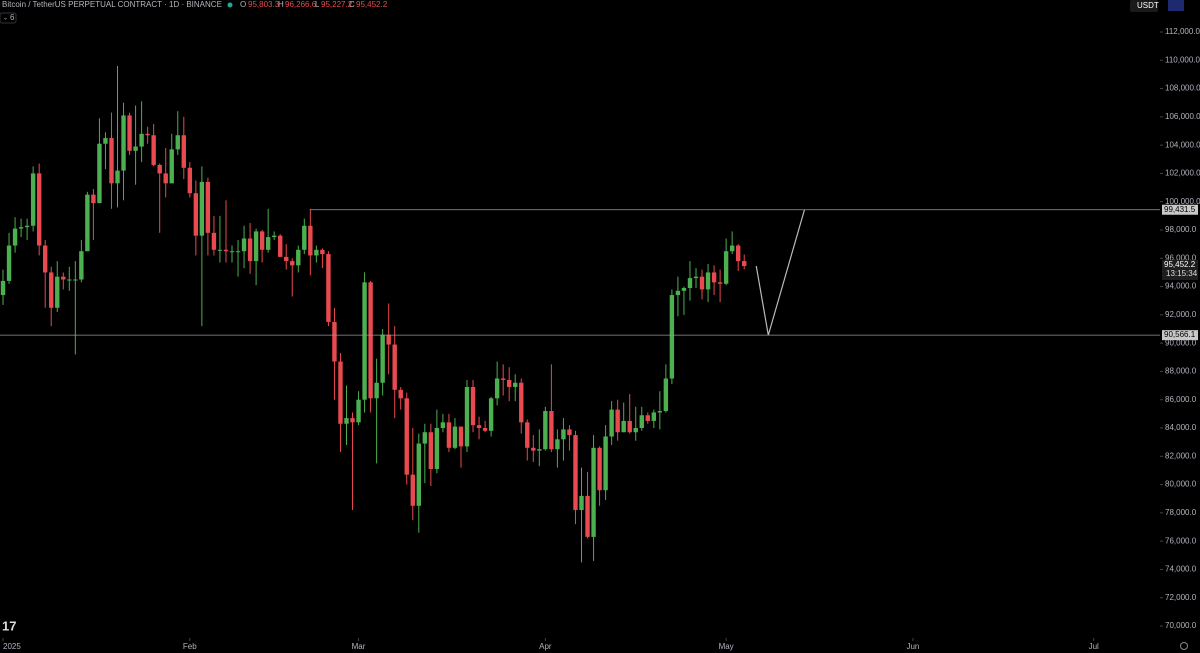  Describe the element at coordinates (1181, 427) in the screenshot. I see `y-tick-label: 84,000.0` at that location.